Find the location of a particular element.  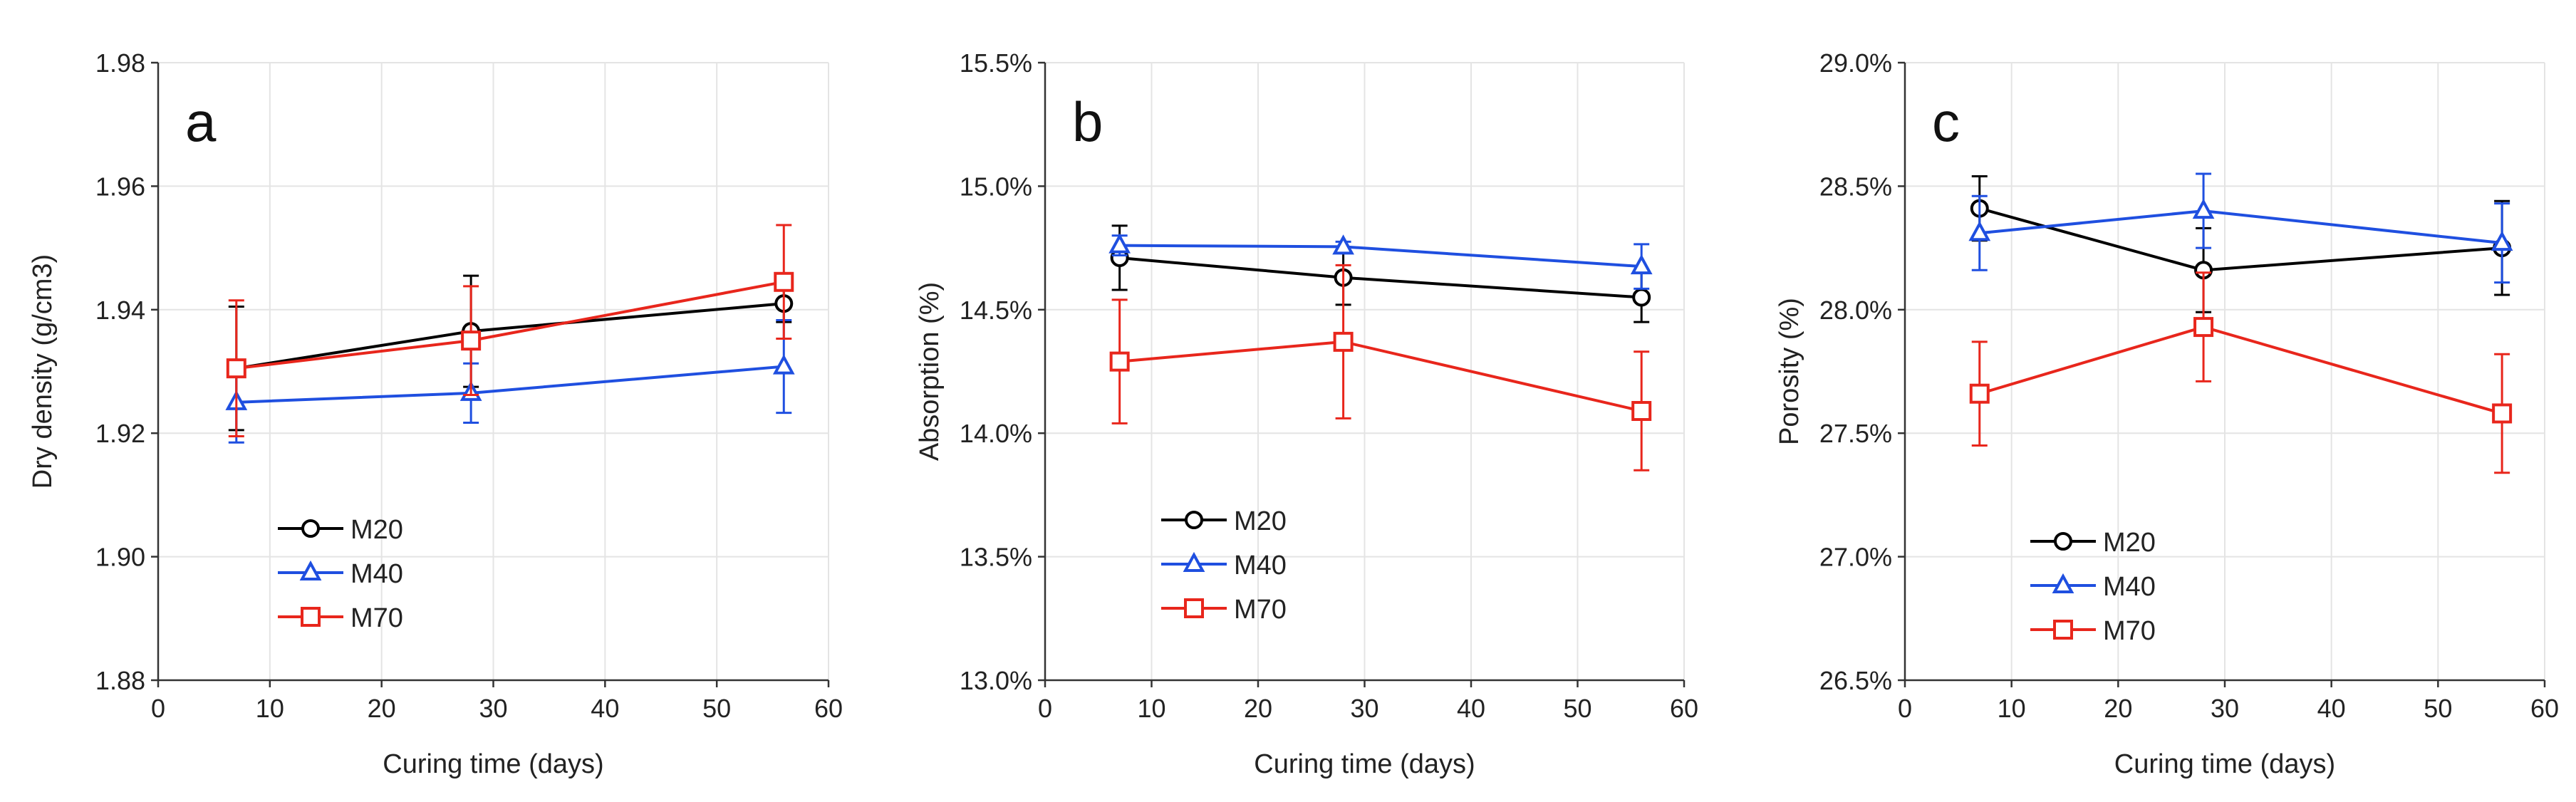

y-tick-label: 15.5% is located at coordinates (996, 63).